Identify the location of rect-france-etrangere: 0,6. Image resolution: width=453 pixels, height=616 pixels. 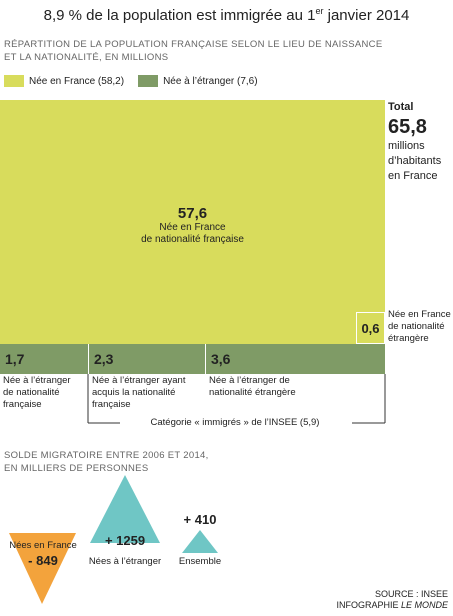
(370, 328).